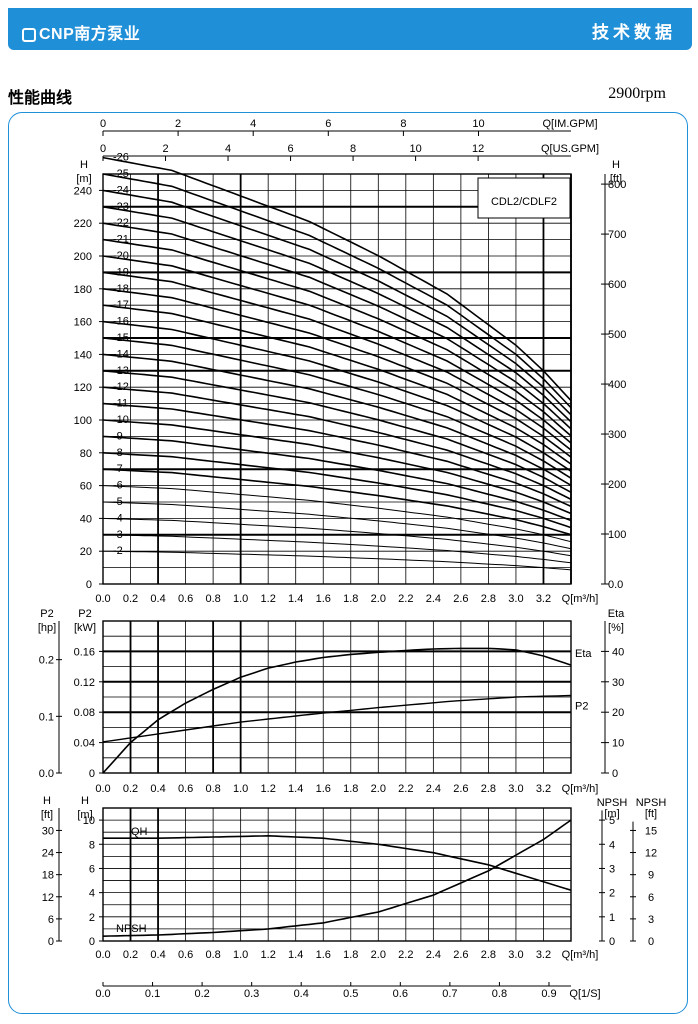 This screenshot has width=698, height=1024. What do you see at coordinates (86, 552) in the screenshot?
I see `y-tick-label: 20` at bounding box center [86, 552].